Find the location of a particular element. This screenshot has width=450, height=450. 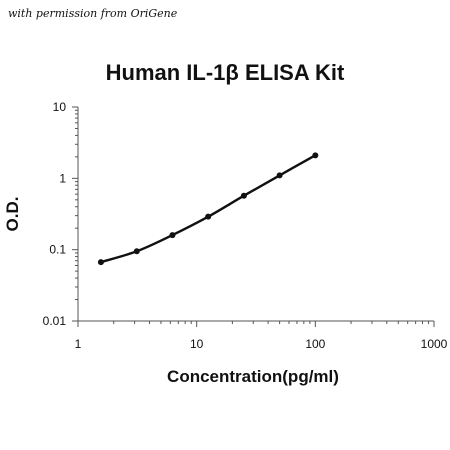

x-tick-label: 1 is located at coordinates (78, 344).